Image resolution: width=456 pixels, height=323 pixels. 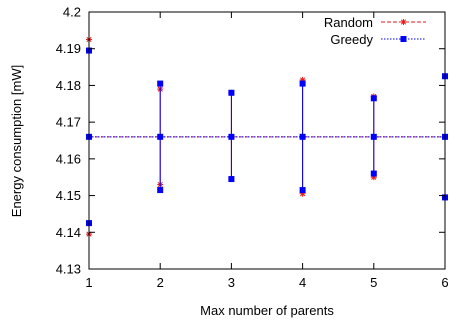 What do you see at coordinates (351, 39) in the screenshot?
I see `legend-label-greedy: Greedy` at bounding box center [351, 39].